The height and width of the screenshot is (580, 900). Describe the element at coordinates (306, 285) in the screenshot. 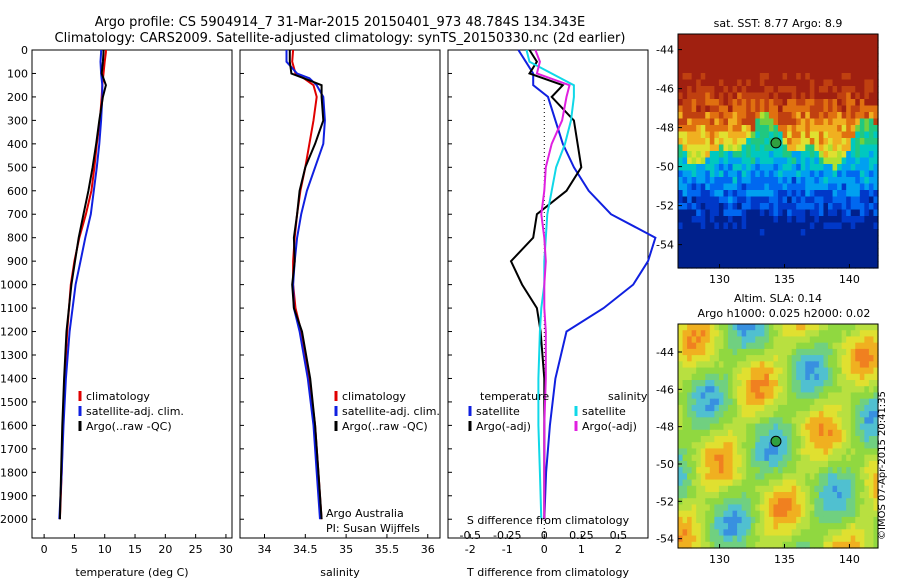

I see `series-line-argo` at that location.